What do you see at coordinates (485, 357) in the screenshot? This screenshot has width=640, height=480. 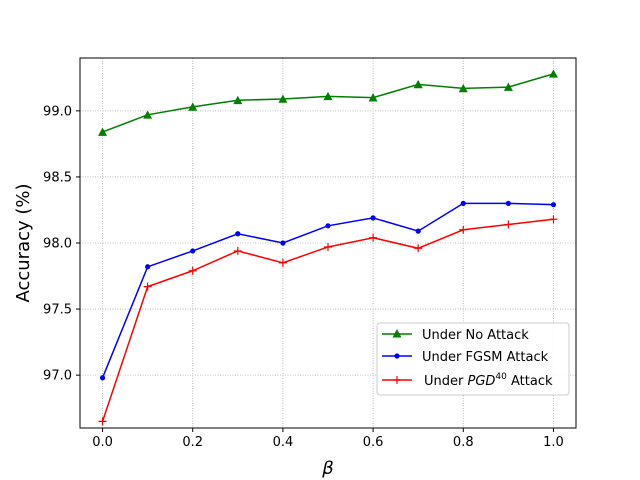 I see `legend-label-fgsm: Under FGSM Attack` at bounding box center [485, 357].